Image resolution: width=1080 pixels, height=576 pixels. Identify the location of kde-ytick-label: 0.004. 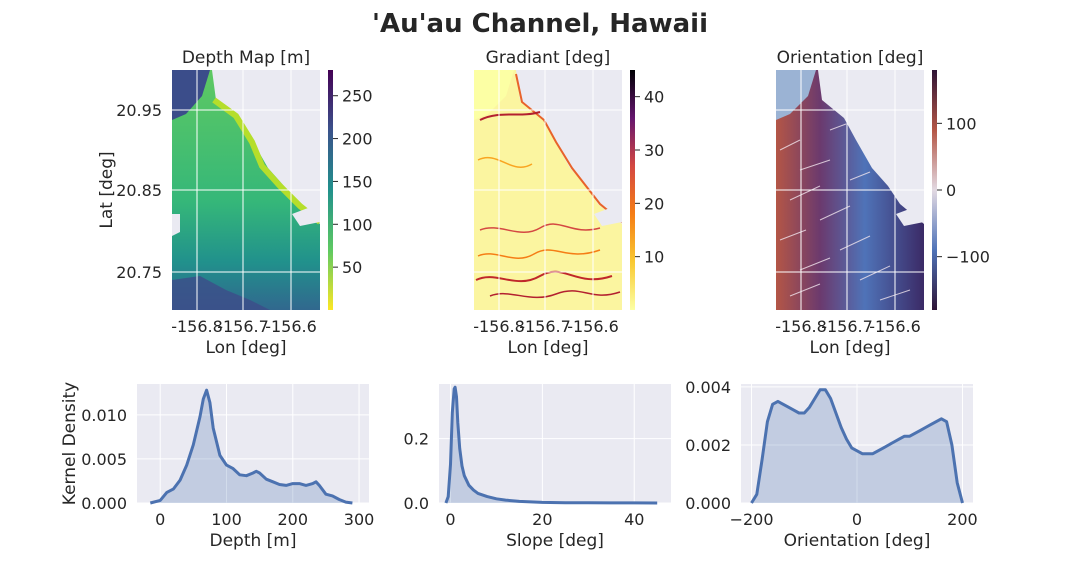
(708, 387).